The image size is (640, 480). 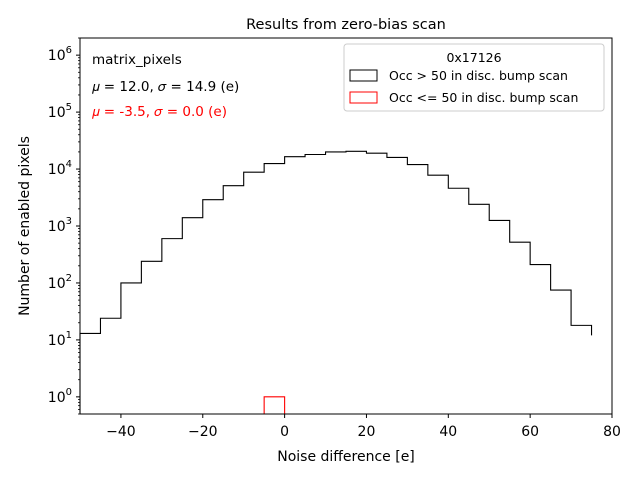 I want to click on legend-box, so click(x=474, y=77).